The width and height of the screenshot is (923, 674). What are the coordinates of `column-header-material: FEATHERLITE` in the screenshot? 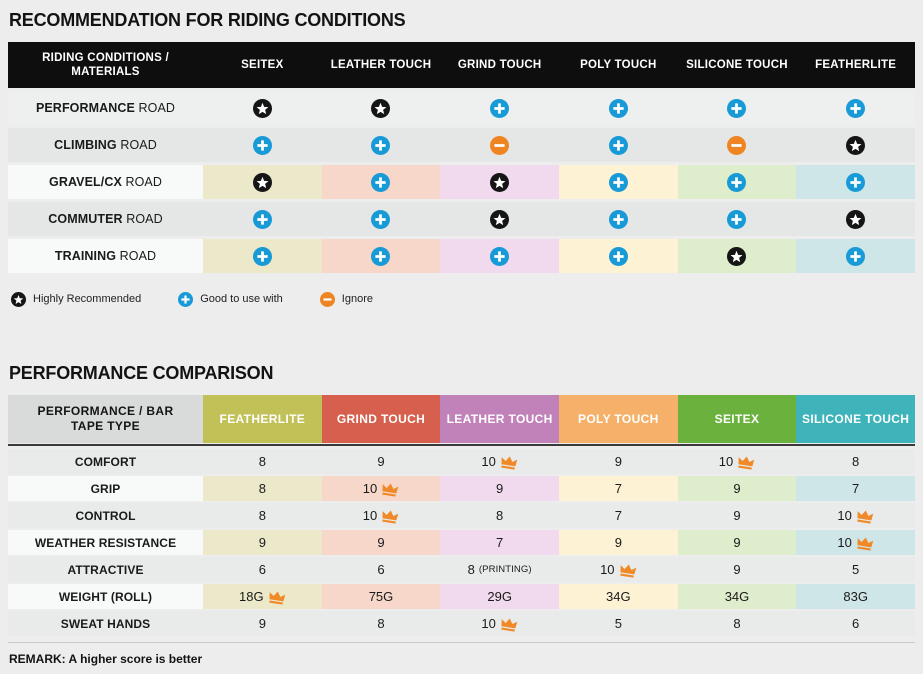 It's located at (855, 65).